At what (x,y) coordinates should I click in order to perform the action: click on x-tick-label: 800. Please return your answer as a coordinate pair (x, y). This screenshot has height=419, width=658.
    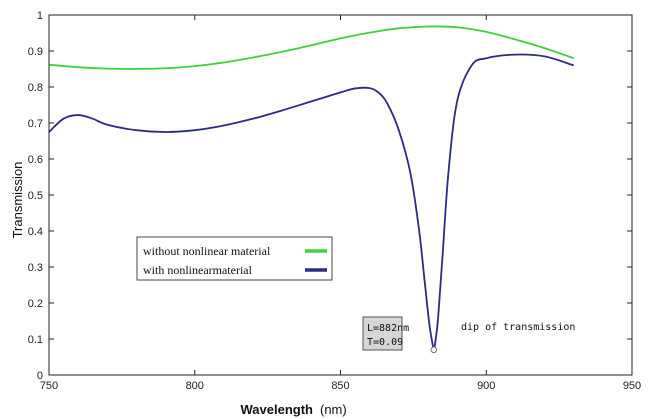
    Looking at the image, I should click on (195, 386).